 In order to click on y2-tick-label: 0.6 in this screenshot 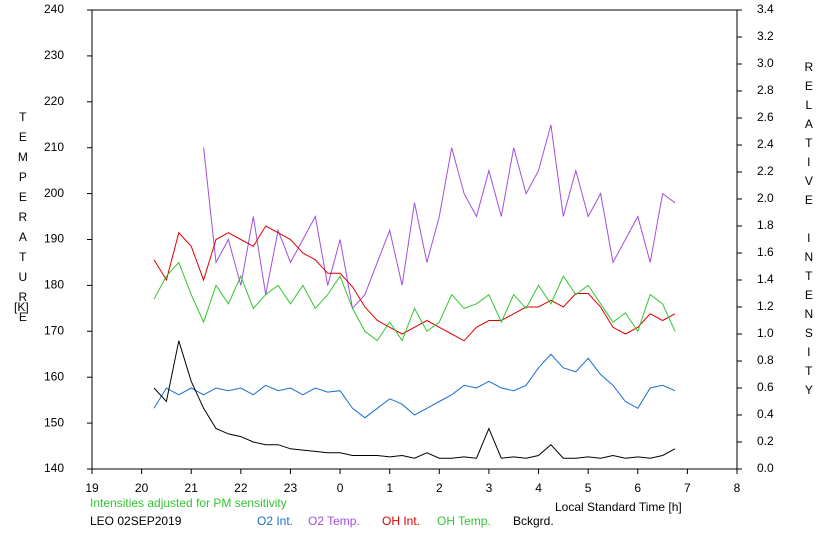, I will do `click(765, 387)`.